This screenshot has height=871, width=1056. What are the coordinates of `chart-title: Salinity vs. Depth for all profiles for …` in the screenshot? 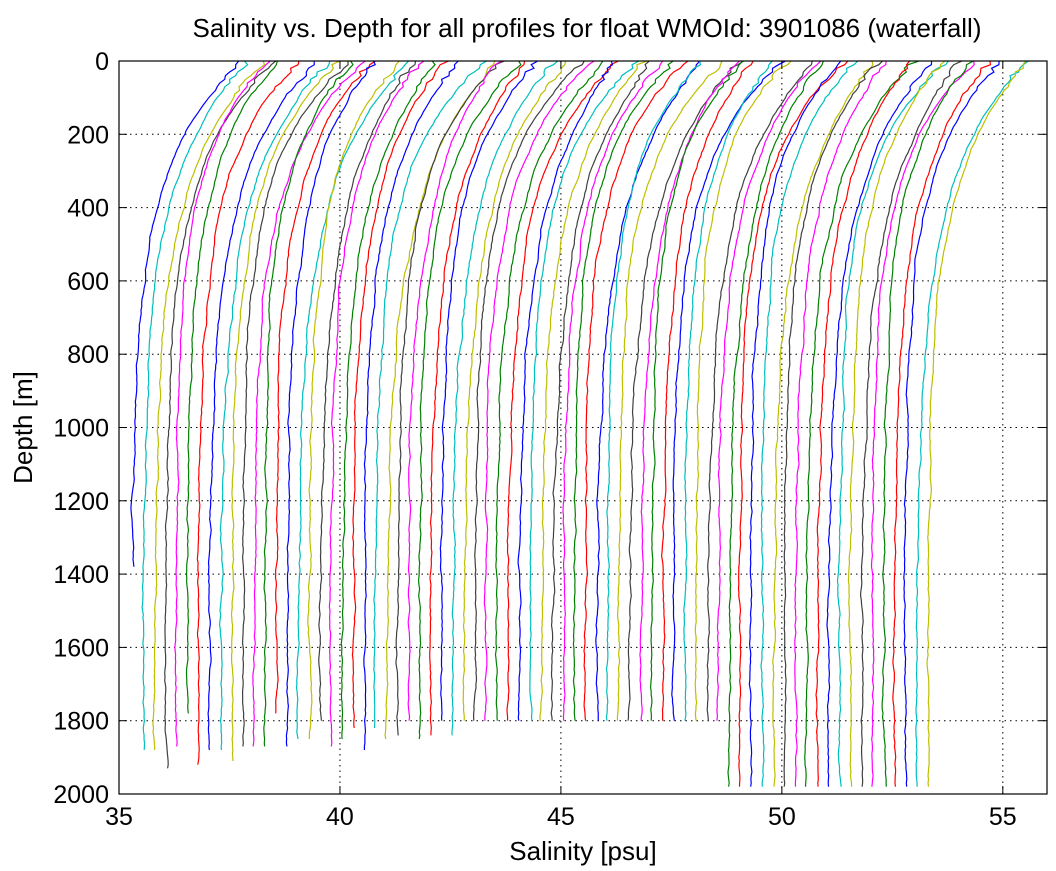 It's located at (587, 28).